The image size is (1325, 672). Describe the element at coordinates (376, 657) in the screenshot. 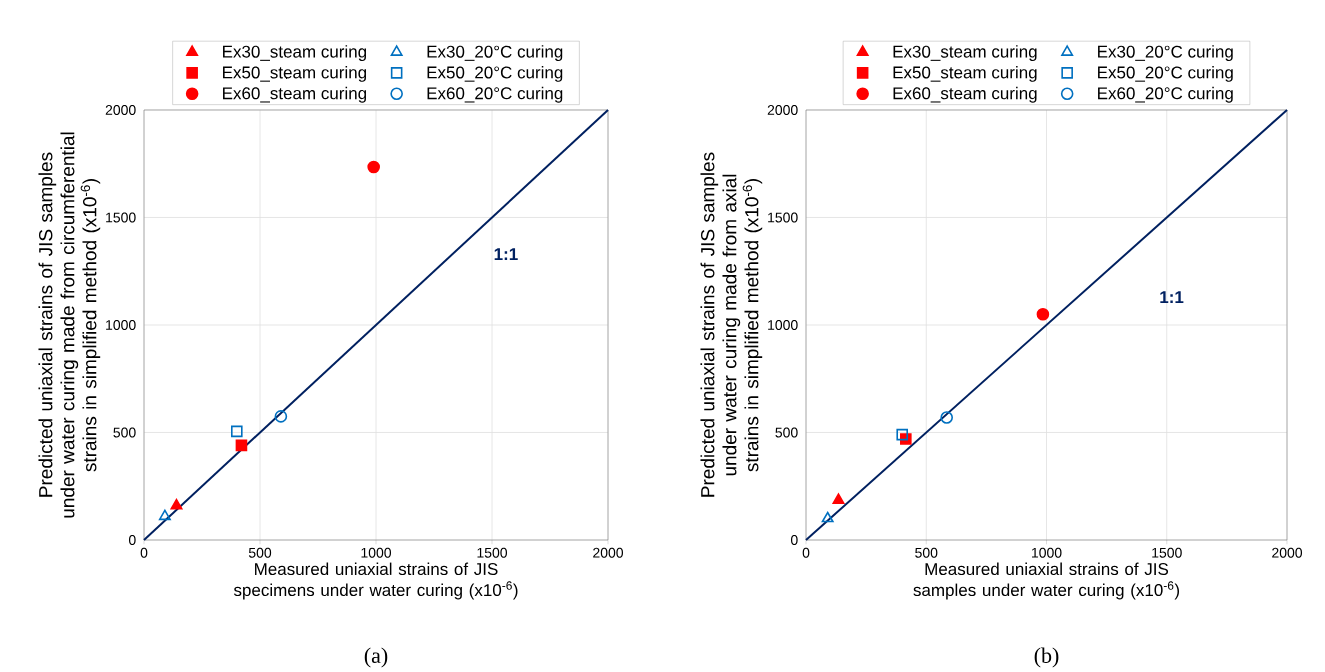

I see `text: (a)` at that location.